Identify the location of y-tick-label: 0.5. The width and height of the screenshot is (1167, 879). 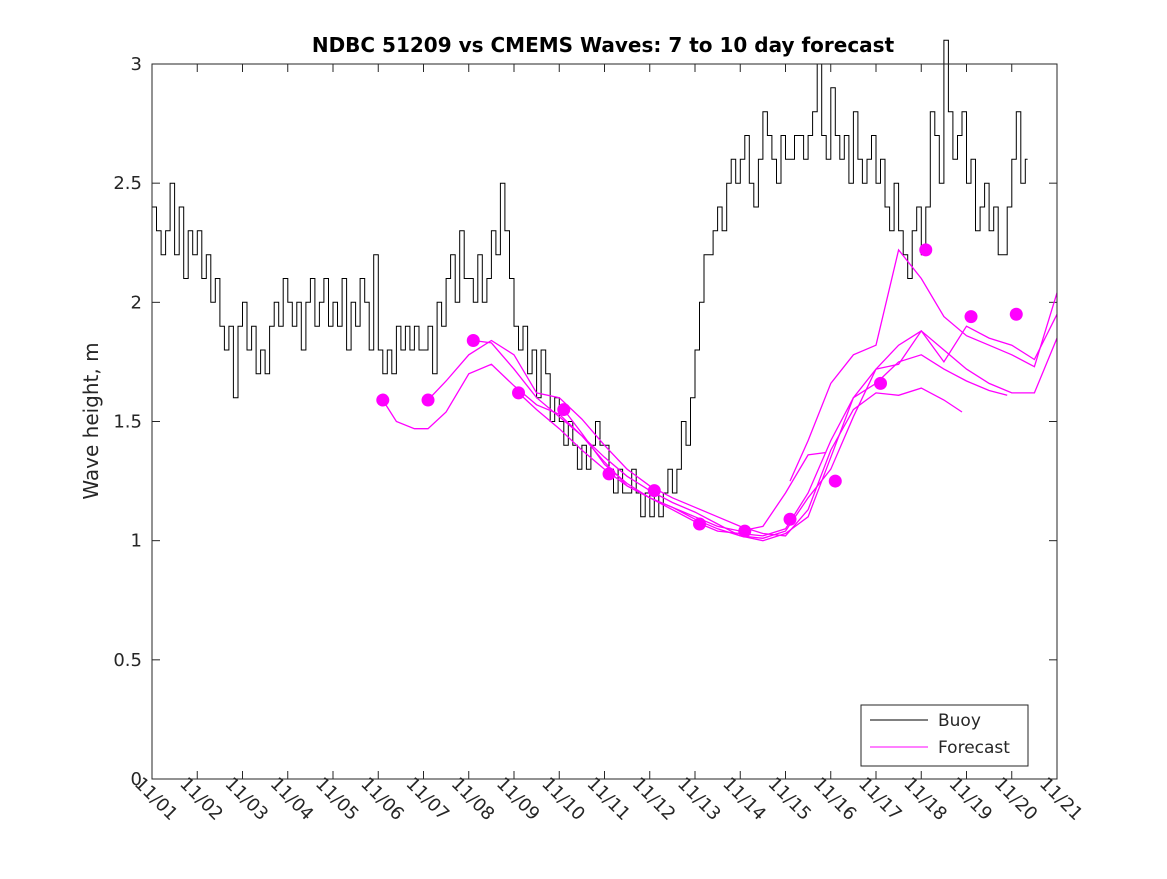
(127, 660).